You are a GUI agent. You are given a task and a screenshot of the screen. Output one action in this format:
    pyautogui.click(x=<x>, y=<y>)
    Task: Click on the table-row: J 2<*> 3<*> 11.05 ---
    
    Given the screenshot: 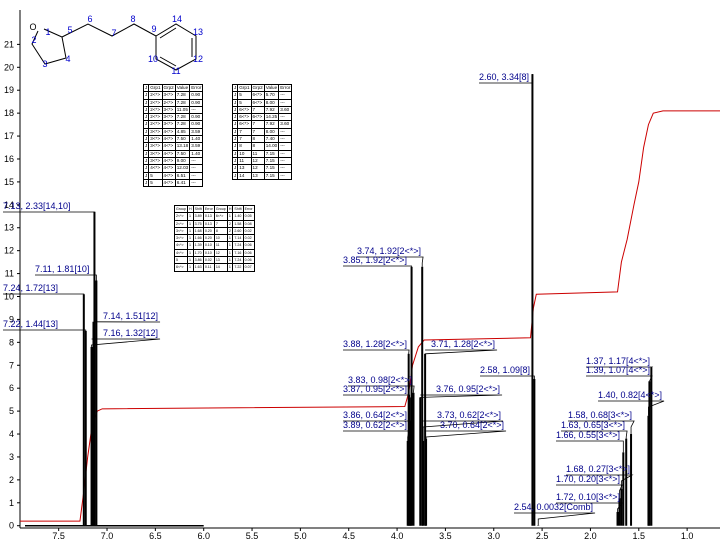 What is the action you would take?
    pyautogui.click(x=173, y=110)
    